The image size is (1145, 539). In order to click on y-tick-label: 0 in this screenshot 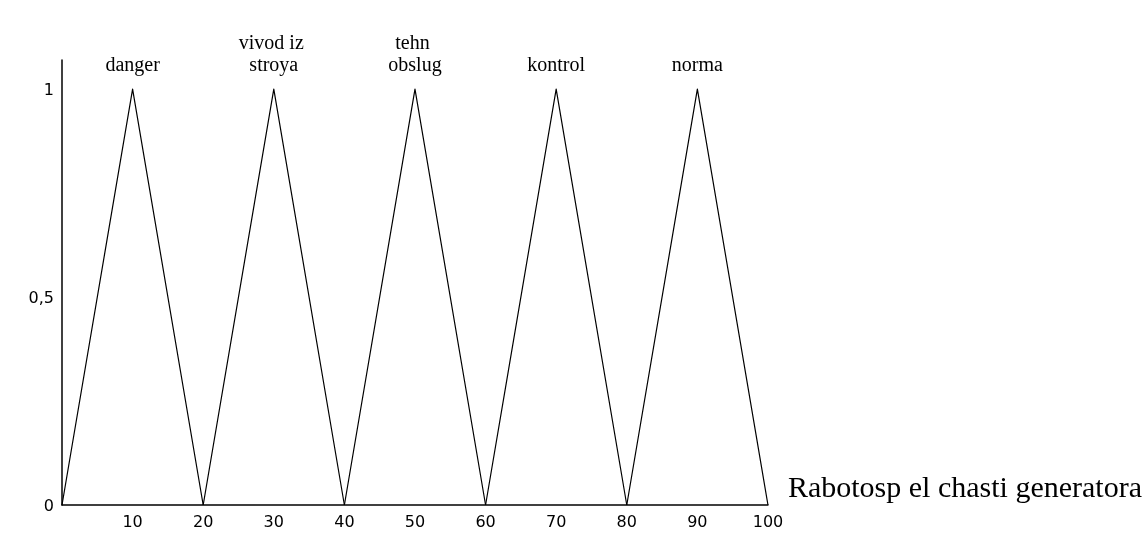, I will do `click(48, 505)`.